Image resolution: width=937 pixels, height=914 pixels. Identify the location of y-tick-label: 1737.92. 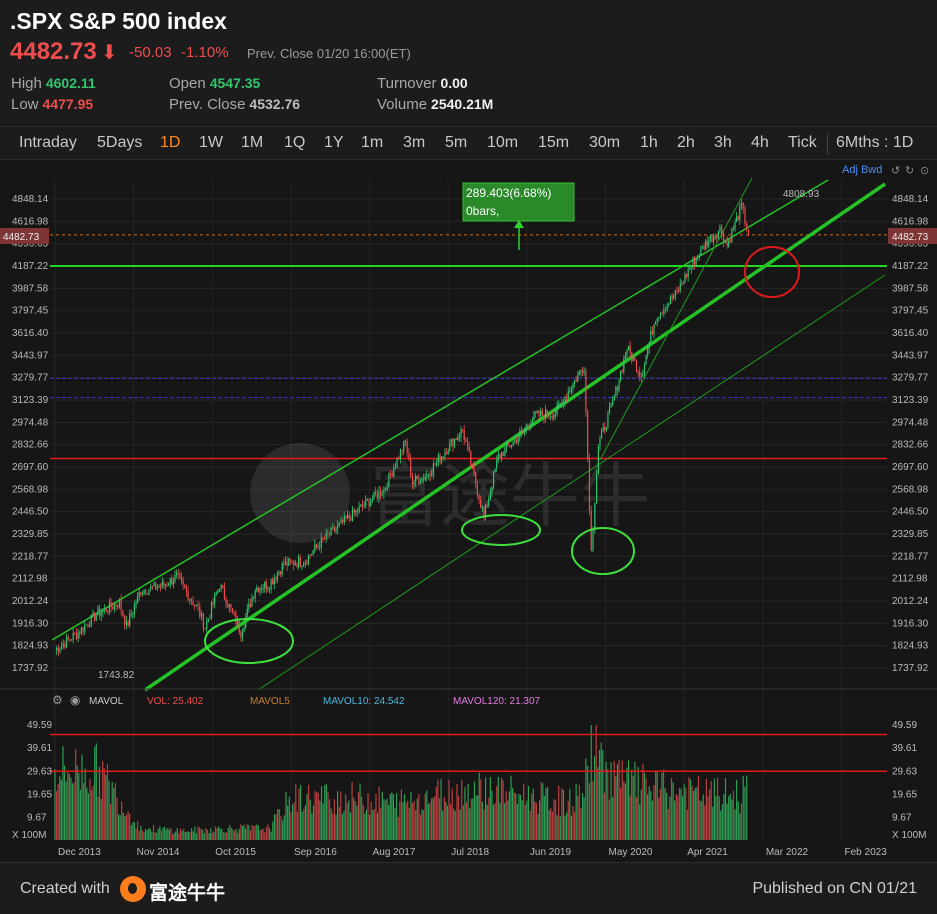
(30, 668).